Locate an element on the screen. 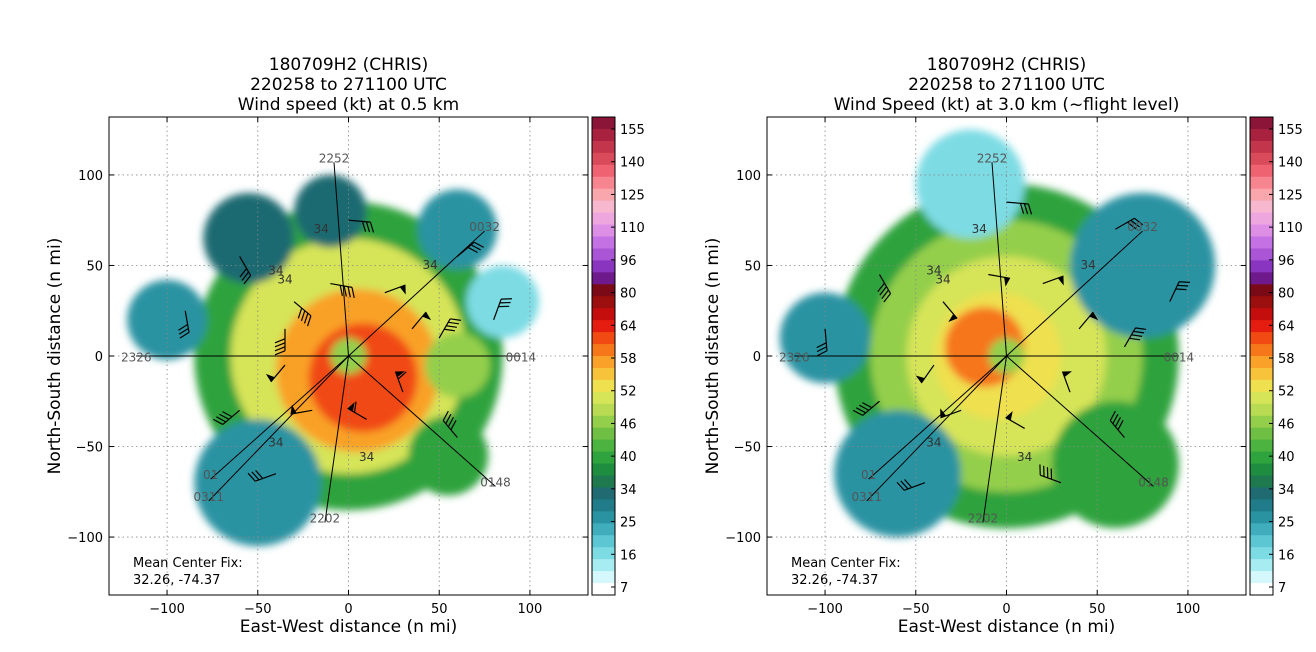 Image resolution: width=1316 pixels, height=652 pixels. y-tick-label: −50 is located at coordinates (747, 448).